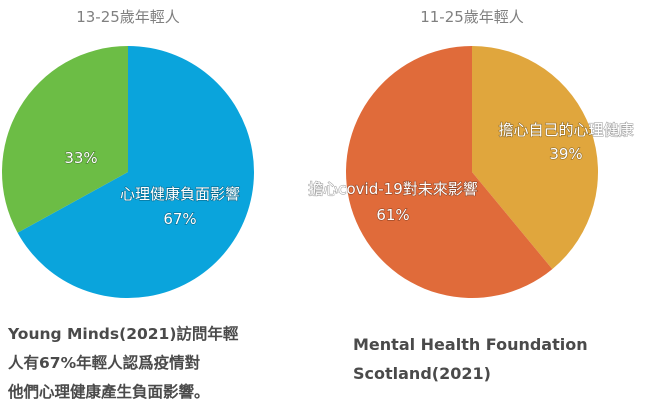 The height and width of the screenshot is (407, 653). I want to click on pie-slice-yellow, so click(535, 158).